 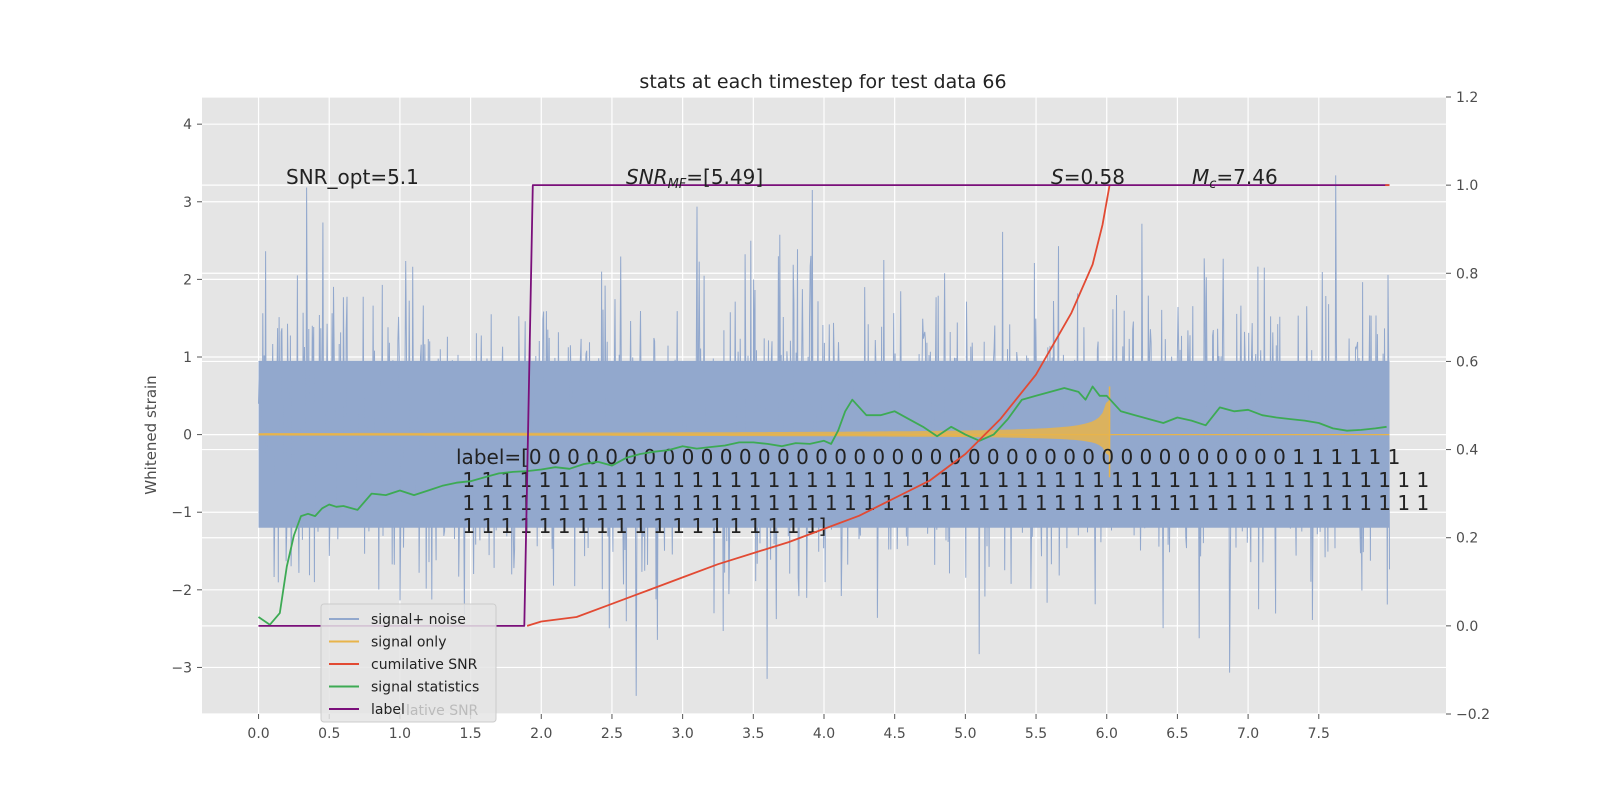 What do you see at coordinates (541, 734) in the screenshot?
I see `x-tick-label: 2.0` at bounding box center [541, 734].